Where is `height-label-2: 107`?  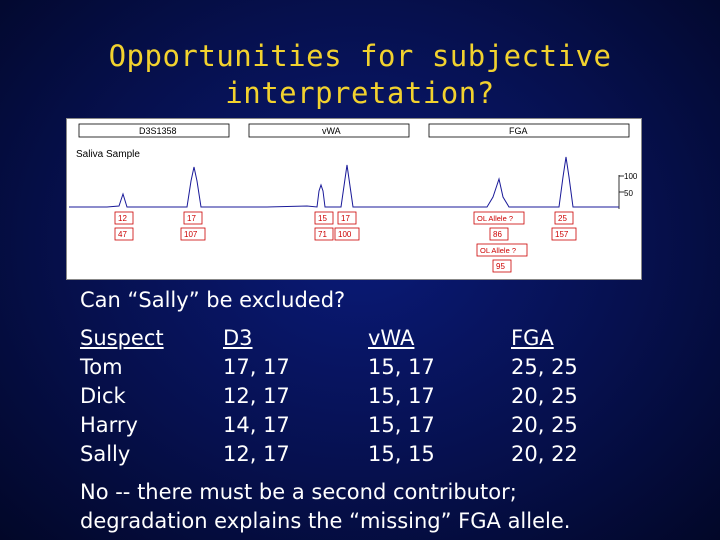 height-label-2: 107 is located at coordinates (193, 234).